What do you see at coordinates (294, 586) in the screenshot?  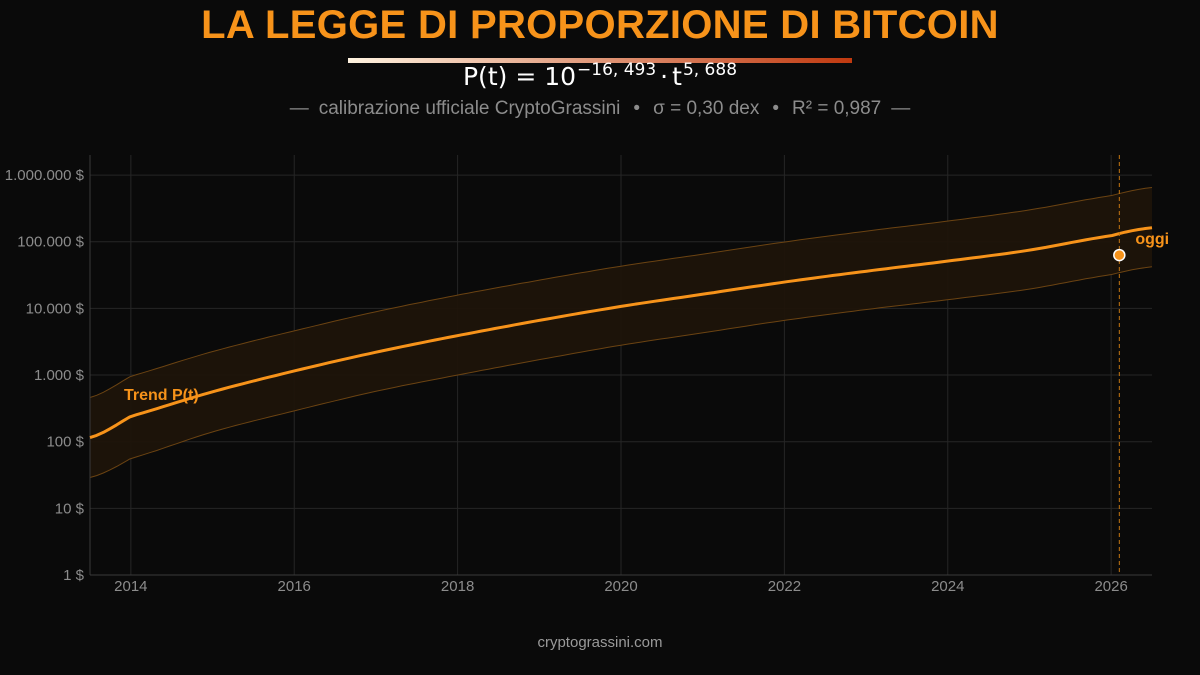 I see `x-tick-label: 2016` at bounding box center [294, 586].